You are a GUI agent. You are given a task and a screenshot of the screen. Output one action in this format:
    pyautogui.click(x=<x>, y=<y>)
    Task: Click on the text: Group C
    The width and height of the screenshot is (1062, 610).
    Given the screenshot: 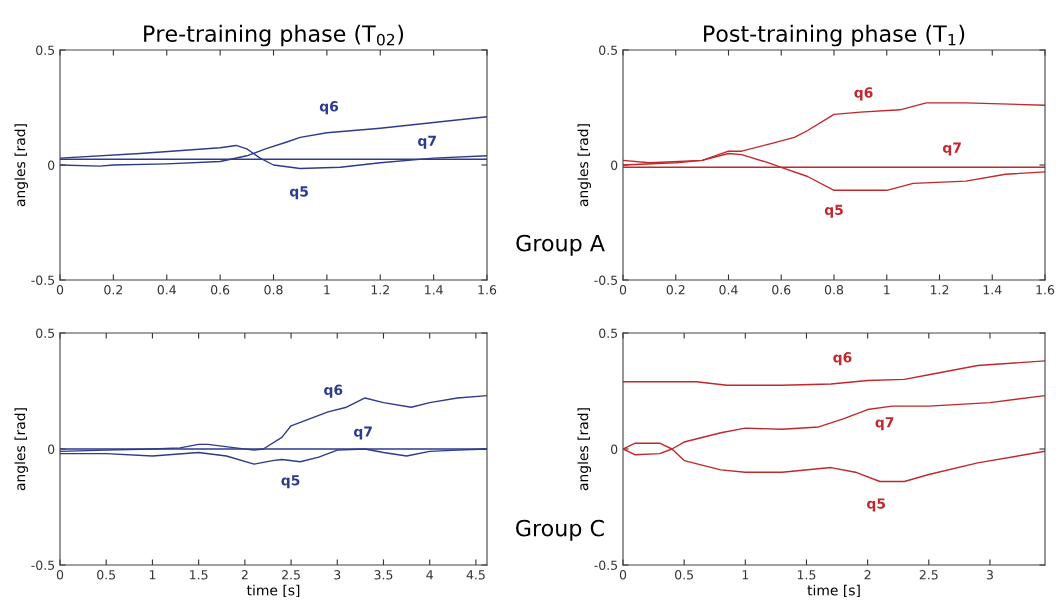 What is the action you would take?
    pyautogui.click(x=560, y=530)
    